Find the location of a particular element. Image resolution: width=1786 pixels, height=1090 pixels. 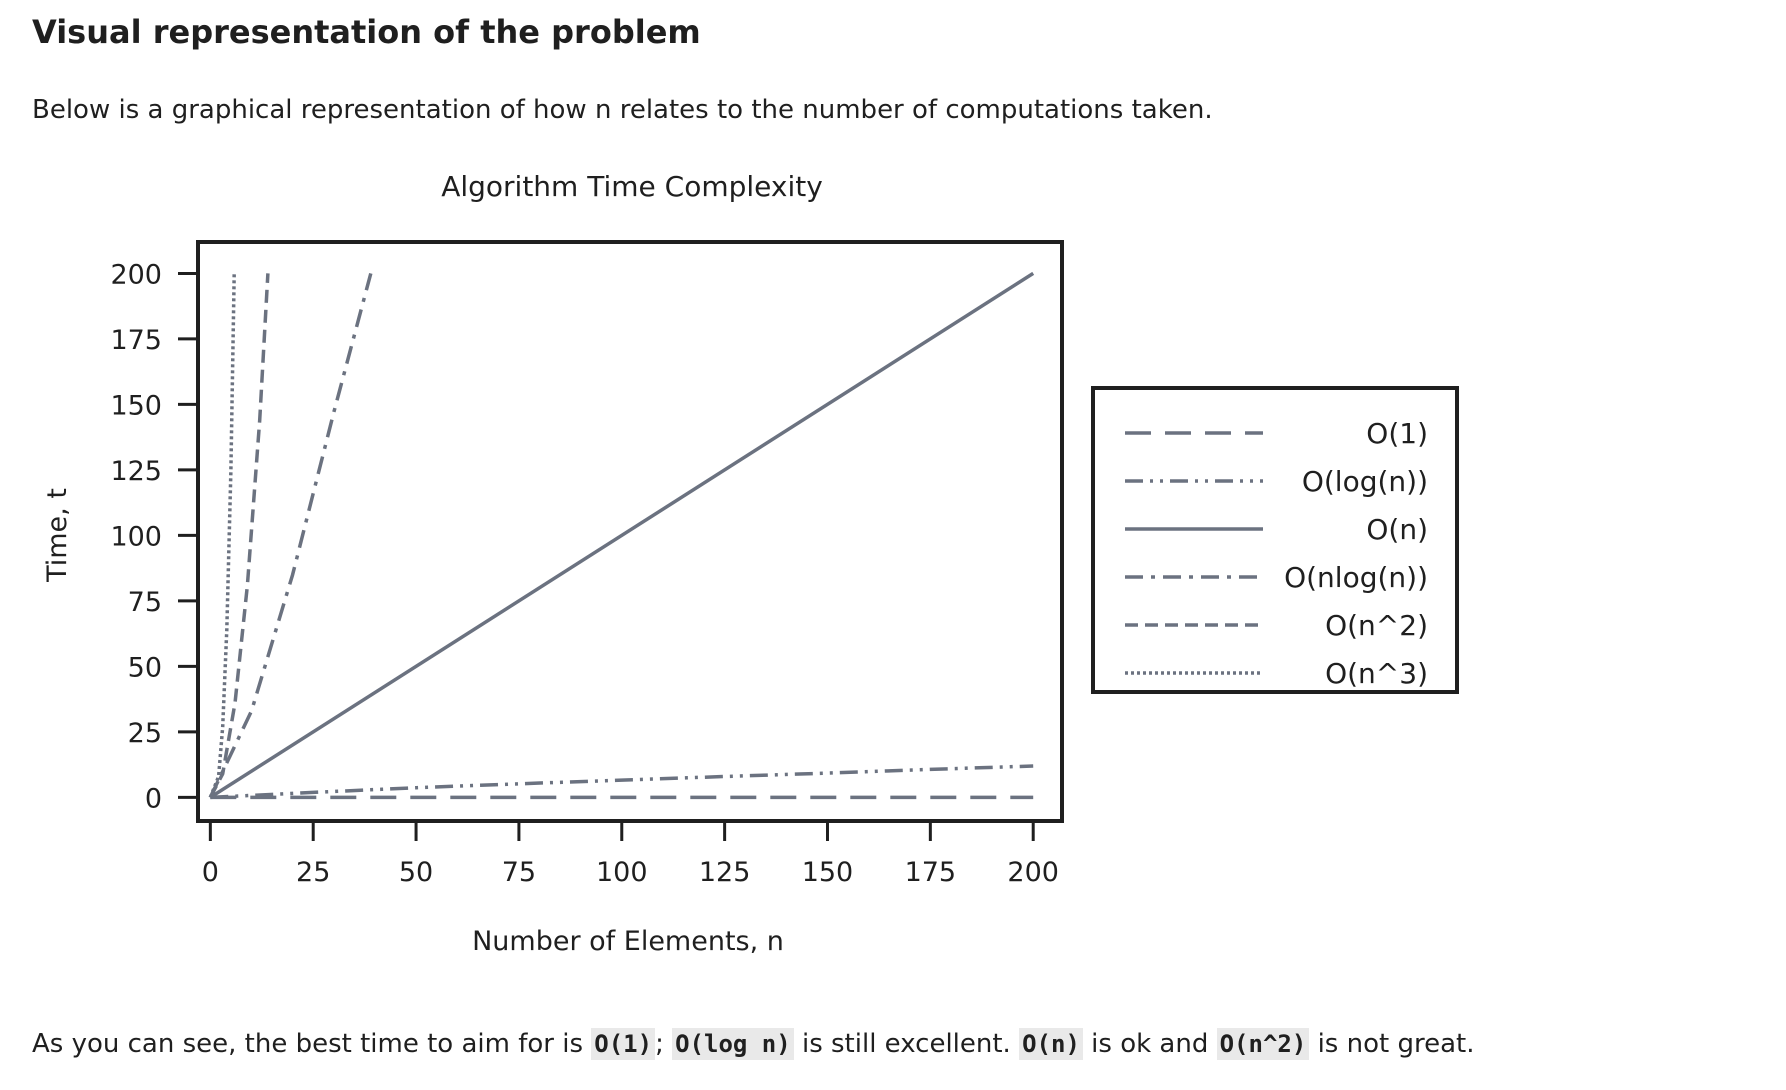

chart-title: Algorithm Time Complexity is located at coordinates (632, 186).